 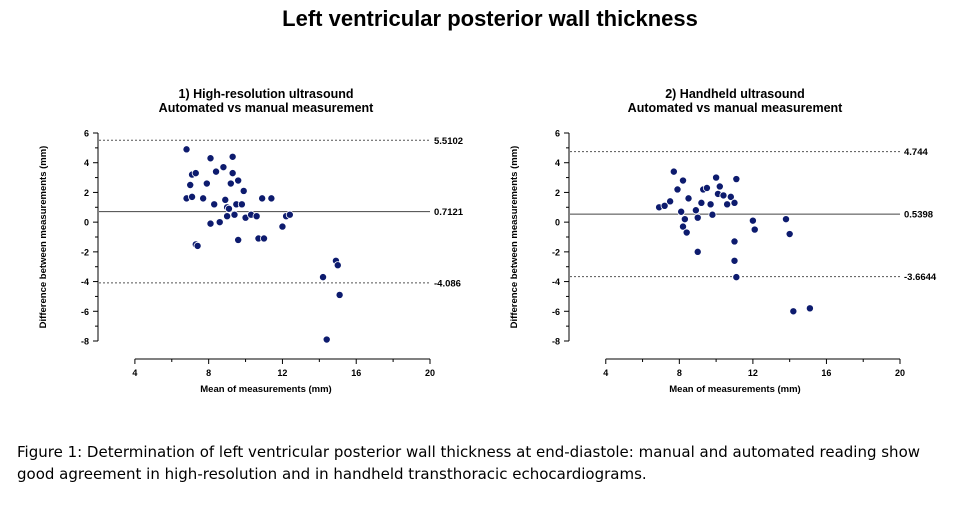 I want to click on y-tick-label: 2, so click(x=557, y=193).